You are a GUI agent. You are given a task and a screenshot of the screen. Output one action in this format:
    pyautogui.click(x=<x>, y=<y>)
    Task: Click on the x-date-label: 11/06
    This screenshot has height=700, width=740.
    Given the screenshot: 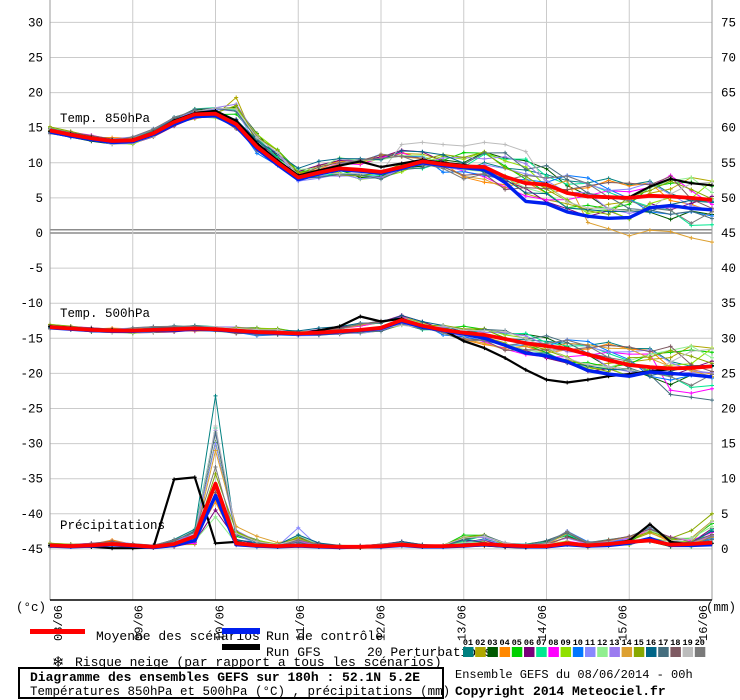 What is the action you would take?
    pyautogui.click(x=301, y=623)
    